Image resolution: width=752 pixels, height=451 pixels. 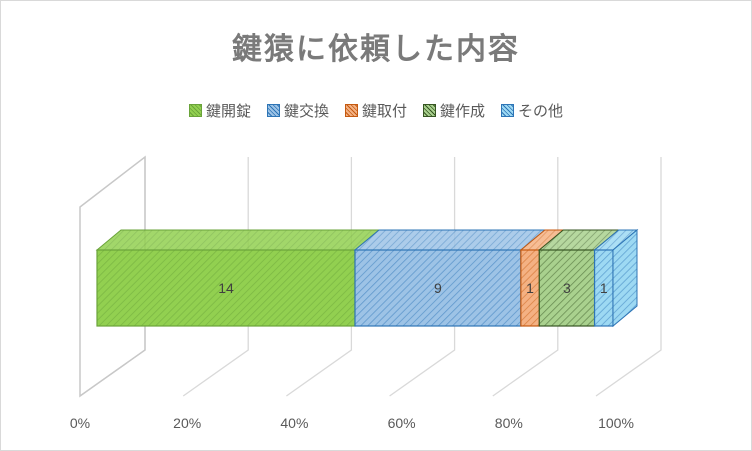 I want to click on x-tick-label: 80%, so click(x=509, y=423).